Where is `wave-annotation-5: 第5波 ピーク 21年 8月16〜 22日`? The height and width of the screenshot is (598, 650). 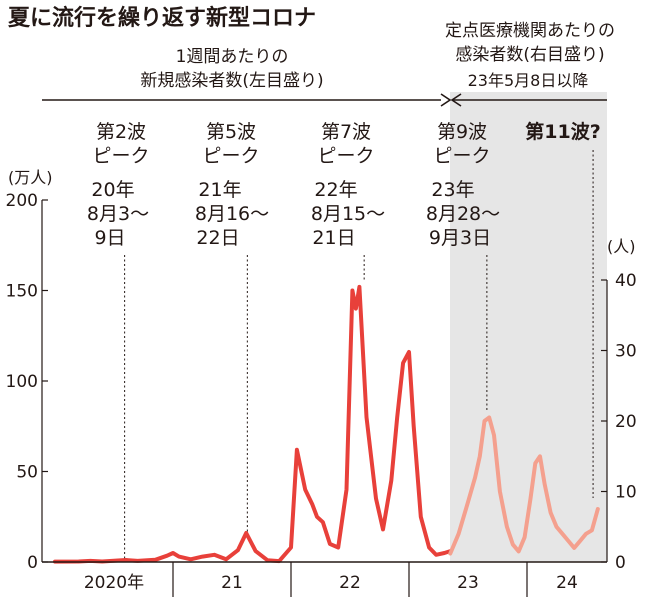 wave-annotation-5: 第5波 ピーク 21年 8月16〜 22日 is located at coordinates (232, 185).